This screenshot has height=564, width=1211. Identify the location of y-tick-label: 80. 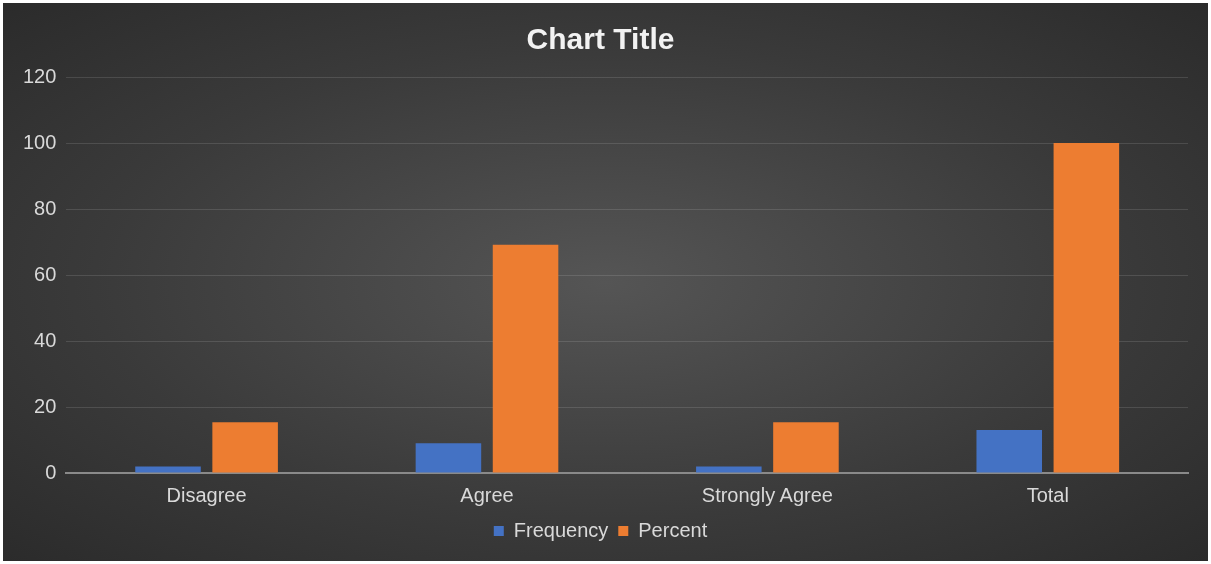
(45, 207).